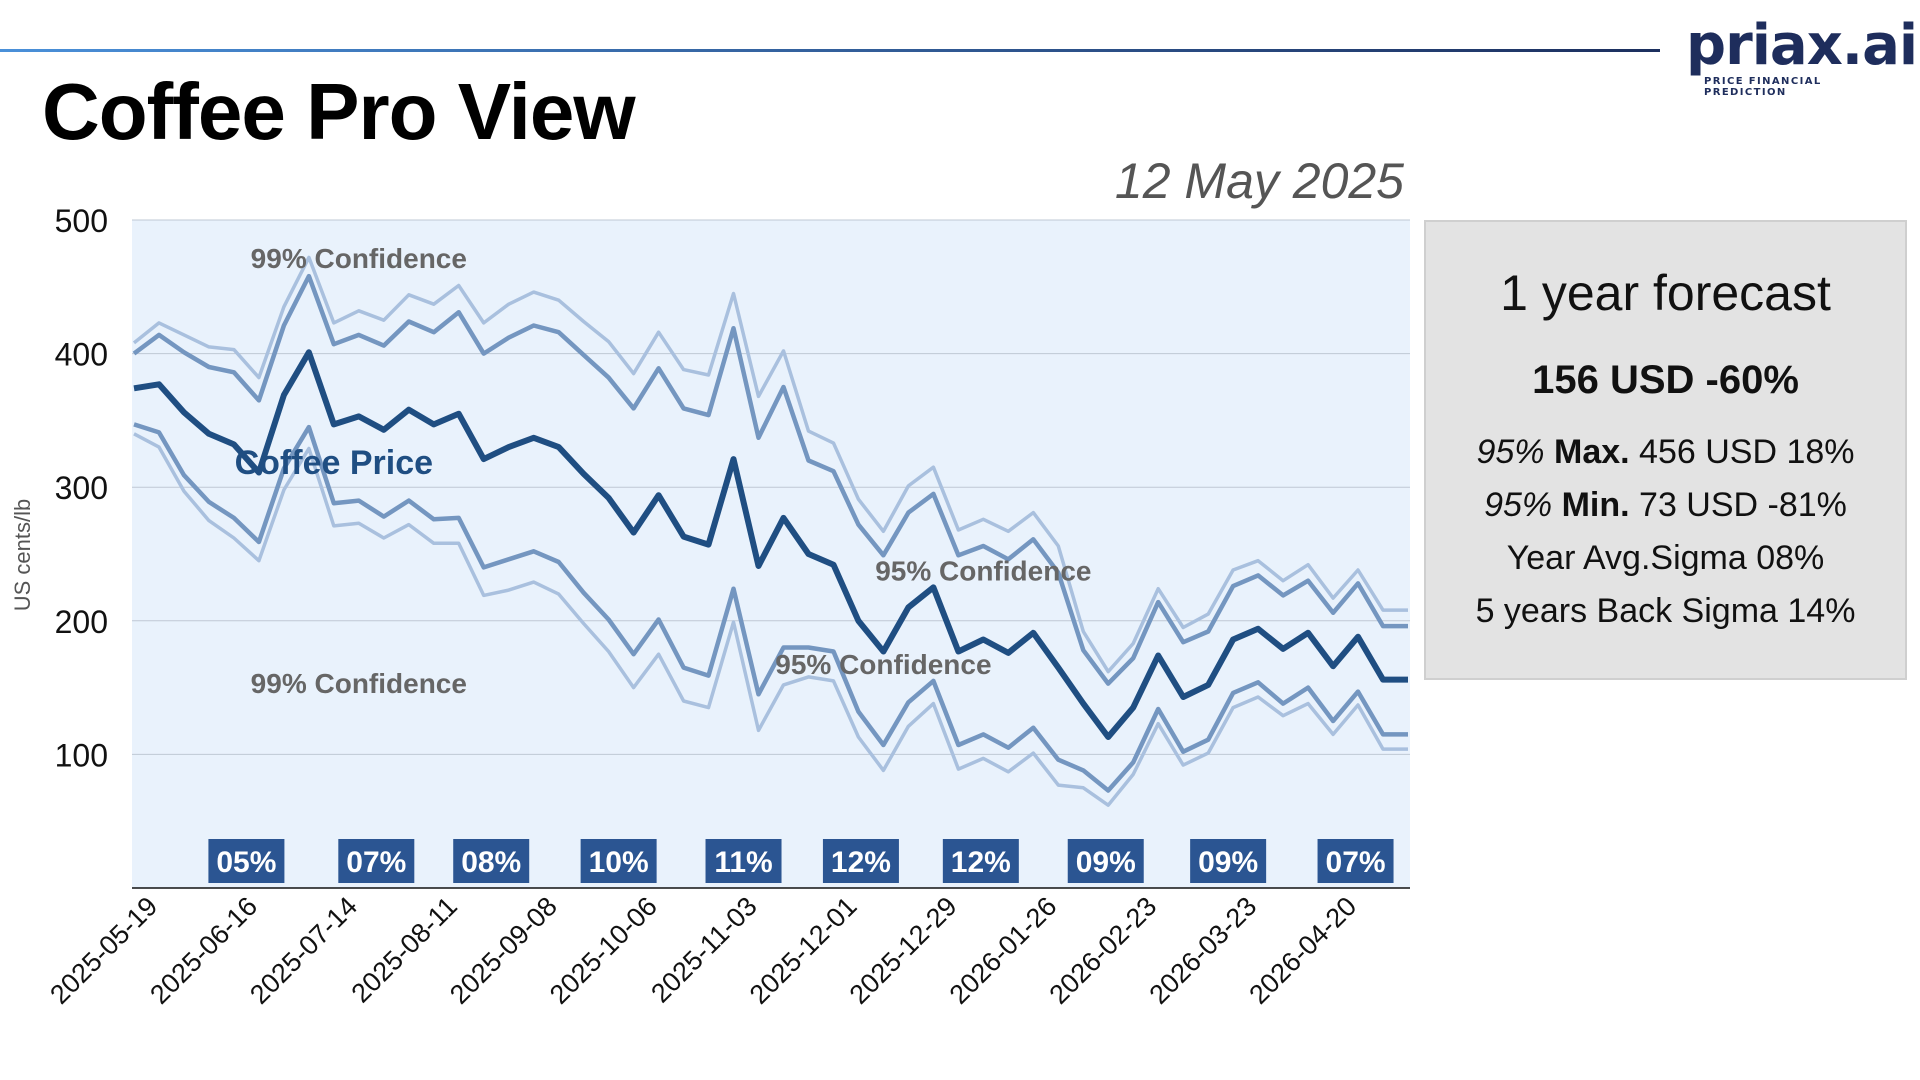 The height and width of the screenshot is (1080, 1920). What do you see at coordinates (339, 111) in the screenshot?
I see `page-title: Coffee Pro View` at bounding box center [339, 111].